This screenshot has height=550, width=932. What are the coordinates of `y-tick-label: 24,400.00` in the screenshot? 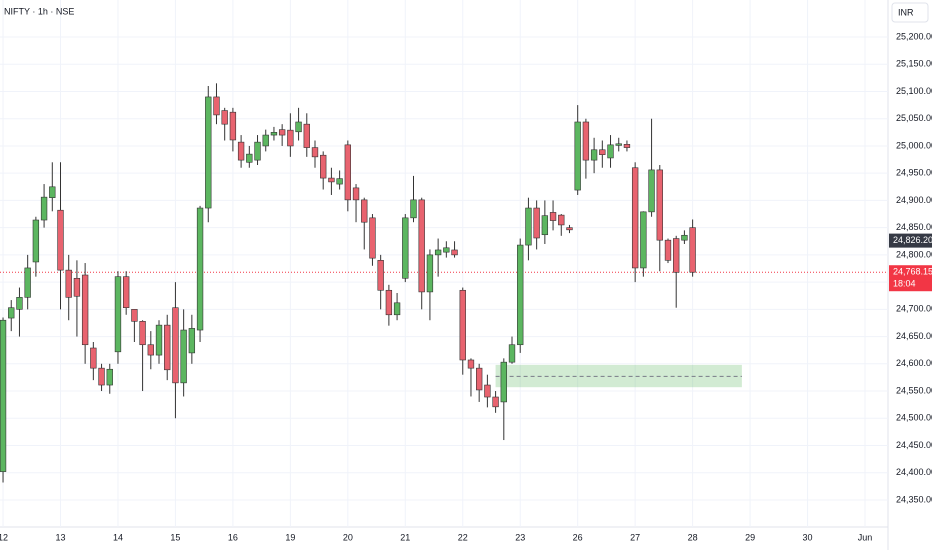 It's located at (914, 472).